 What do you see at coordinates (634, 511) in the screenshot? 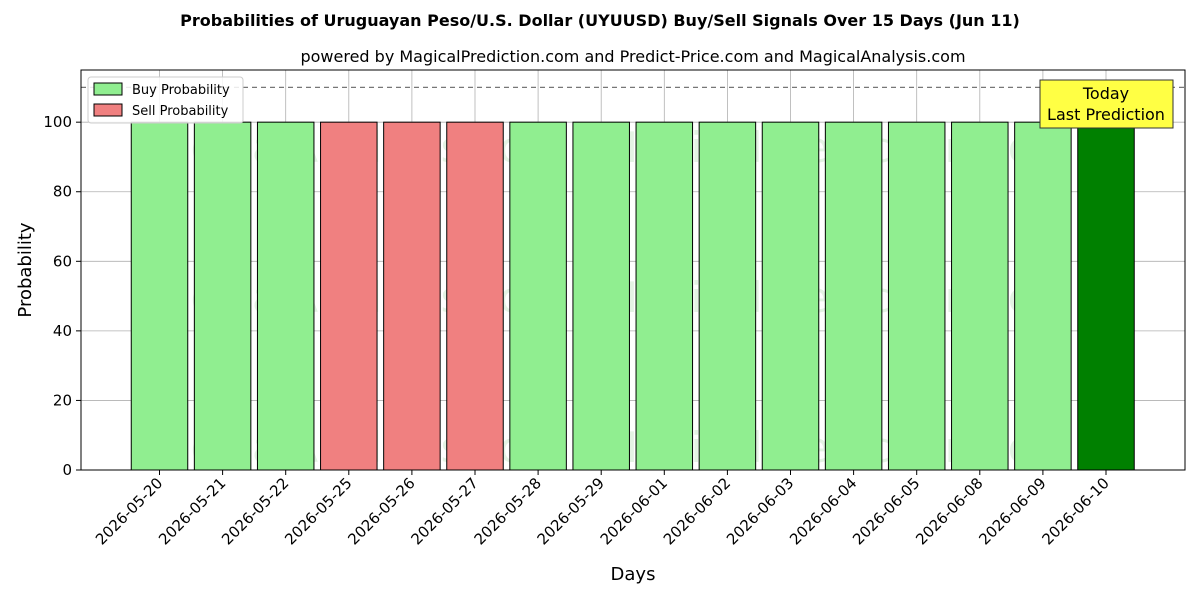
I see `x-tick-label: 2026-06-01` at bounding box center [634, 511].